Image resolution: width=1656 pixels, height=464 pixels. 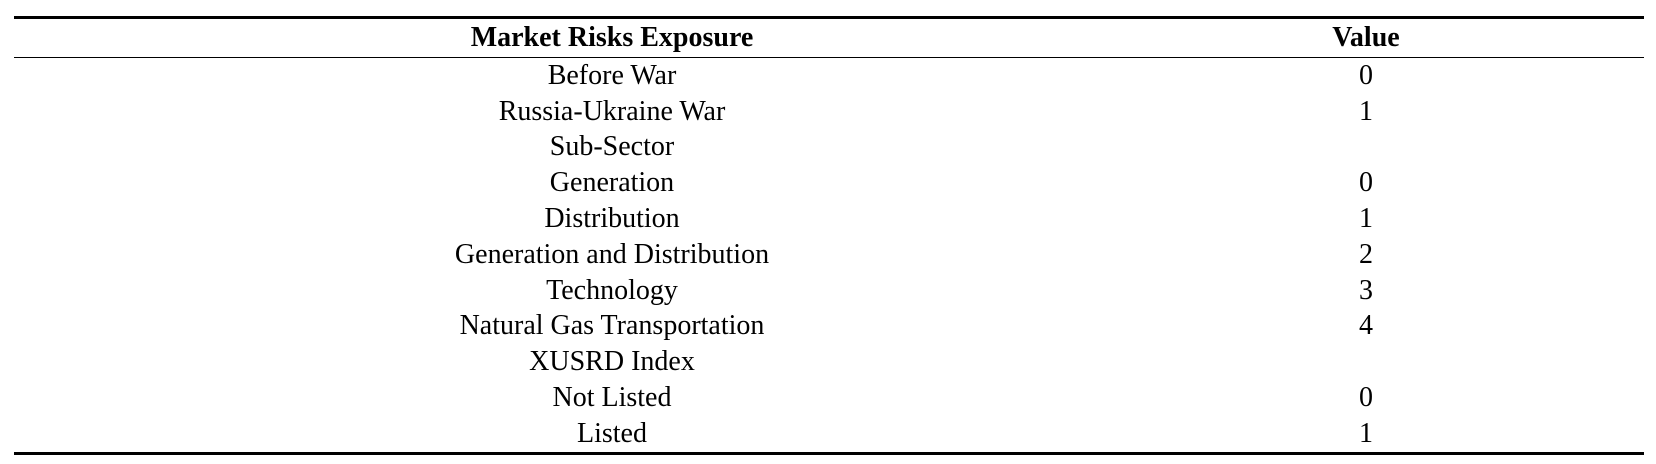 I want to click on row-label: Sub-Sector, so click(x=612, y=147).